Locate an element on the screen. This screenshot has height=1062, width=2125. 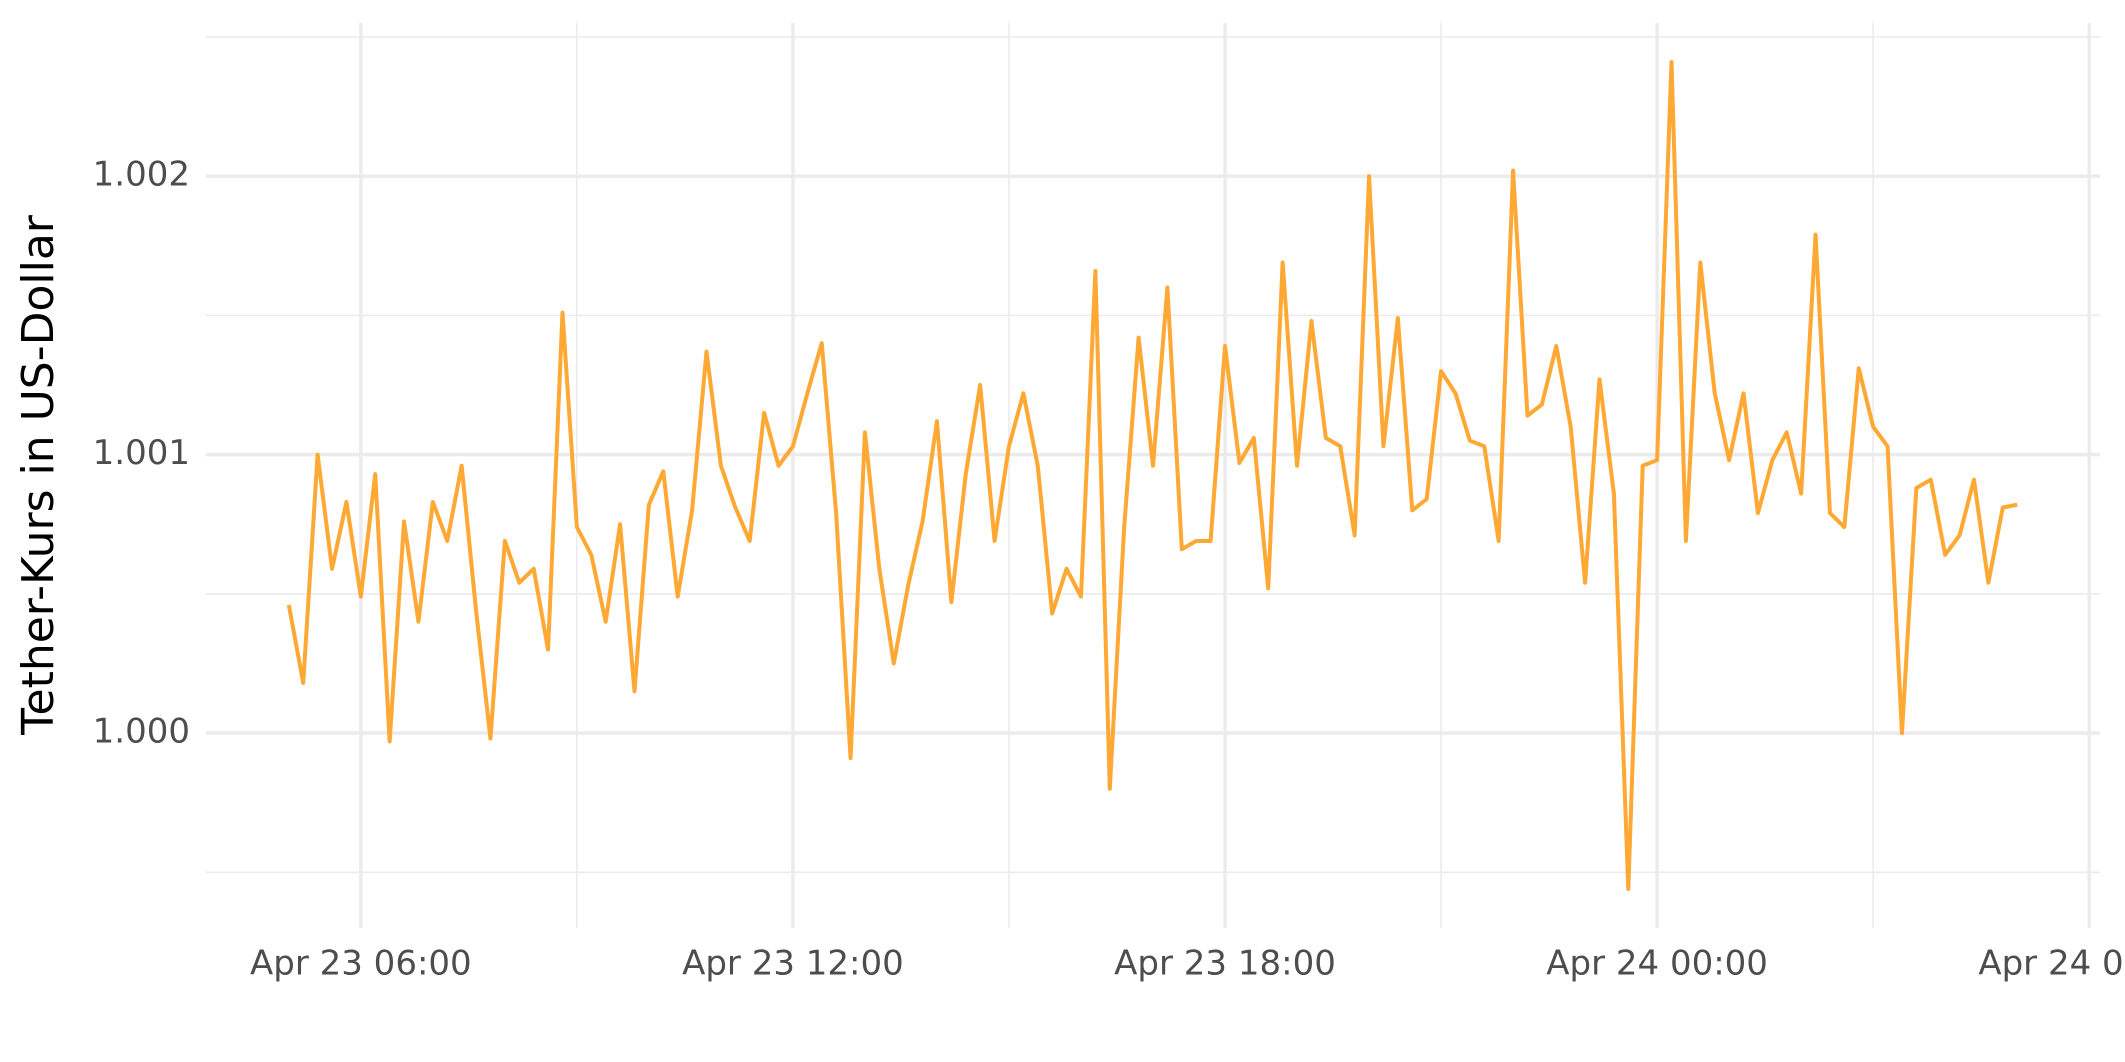
y-axis-title: Tether-Kurs in US-Dollar is located at coordinates (38, 475).